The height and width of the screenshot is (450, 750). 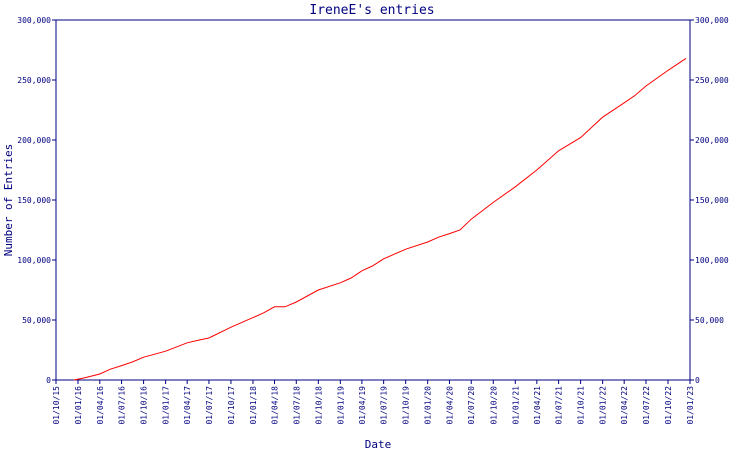 I want to click on x-tick-label: 01/10/18, so click(x=318, y=405).